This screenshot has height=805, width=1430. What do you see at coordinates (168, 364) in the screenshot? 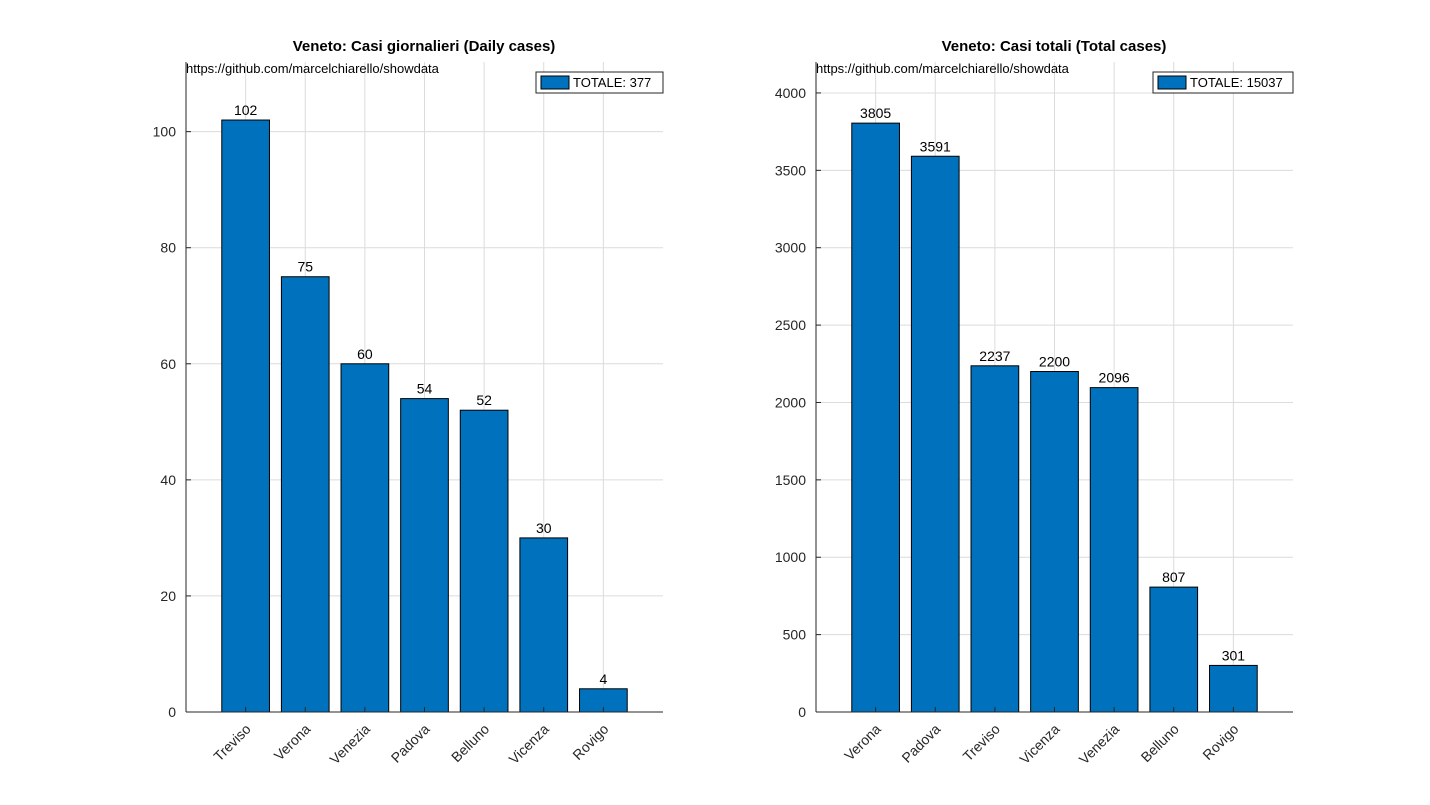
I see `y-tick-label: 60` at bounding box center [168, 364].